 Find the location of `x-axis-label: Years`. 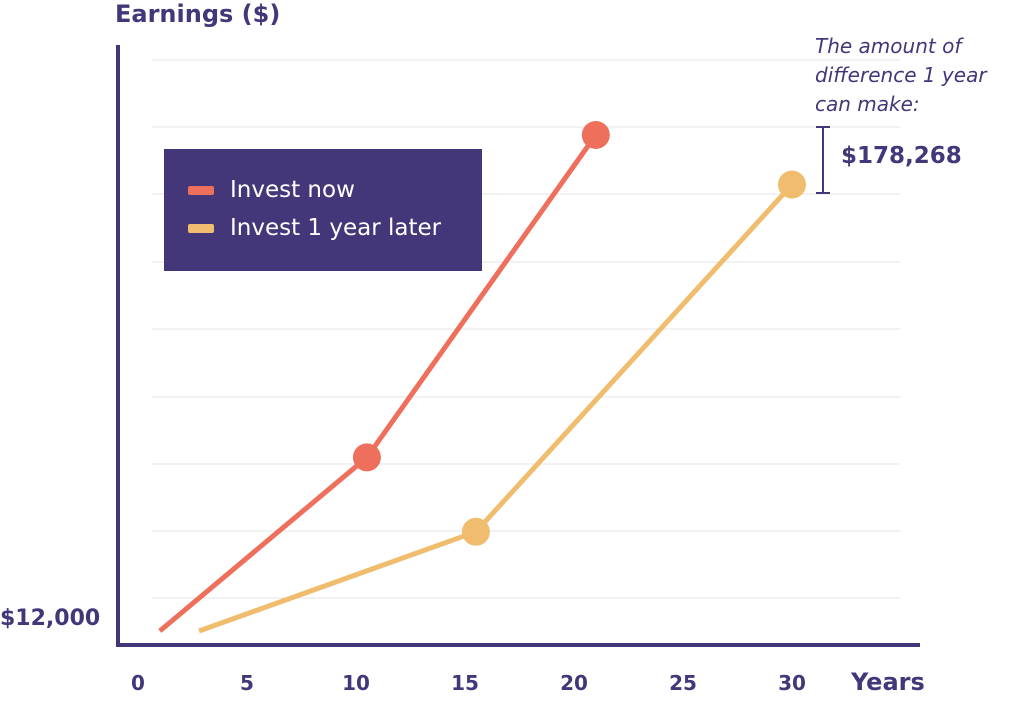

x-axis-label: Years is located at coordinates (888, 682).